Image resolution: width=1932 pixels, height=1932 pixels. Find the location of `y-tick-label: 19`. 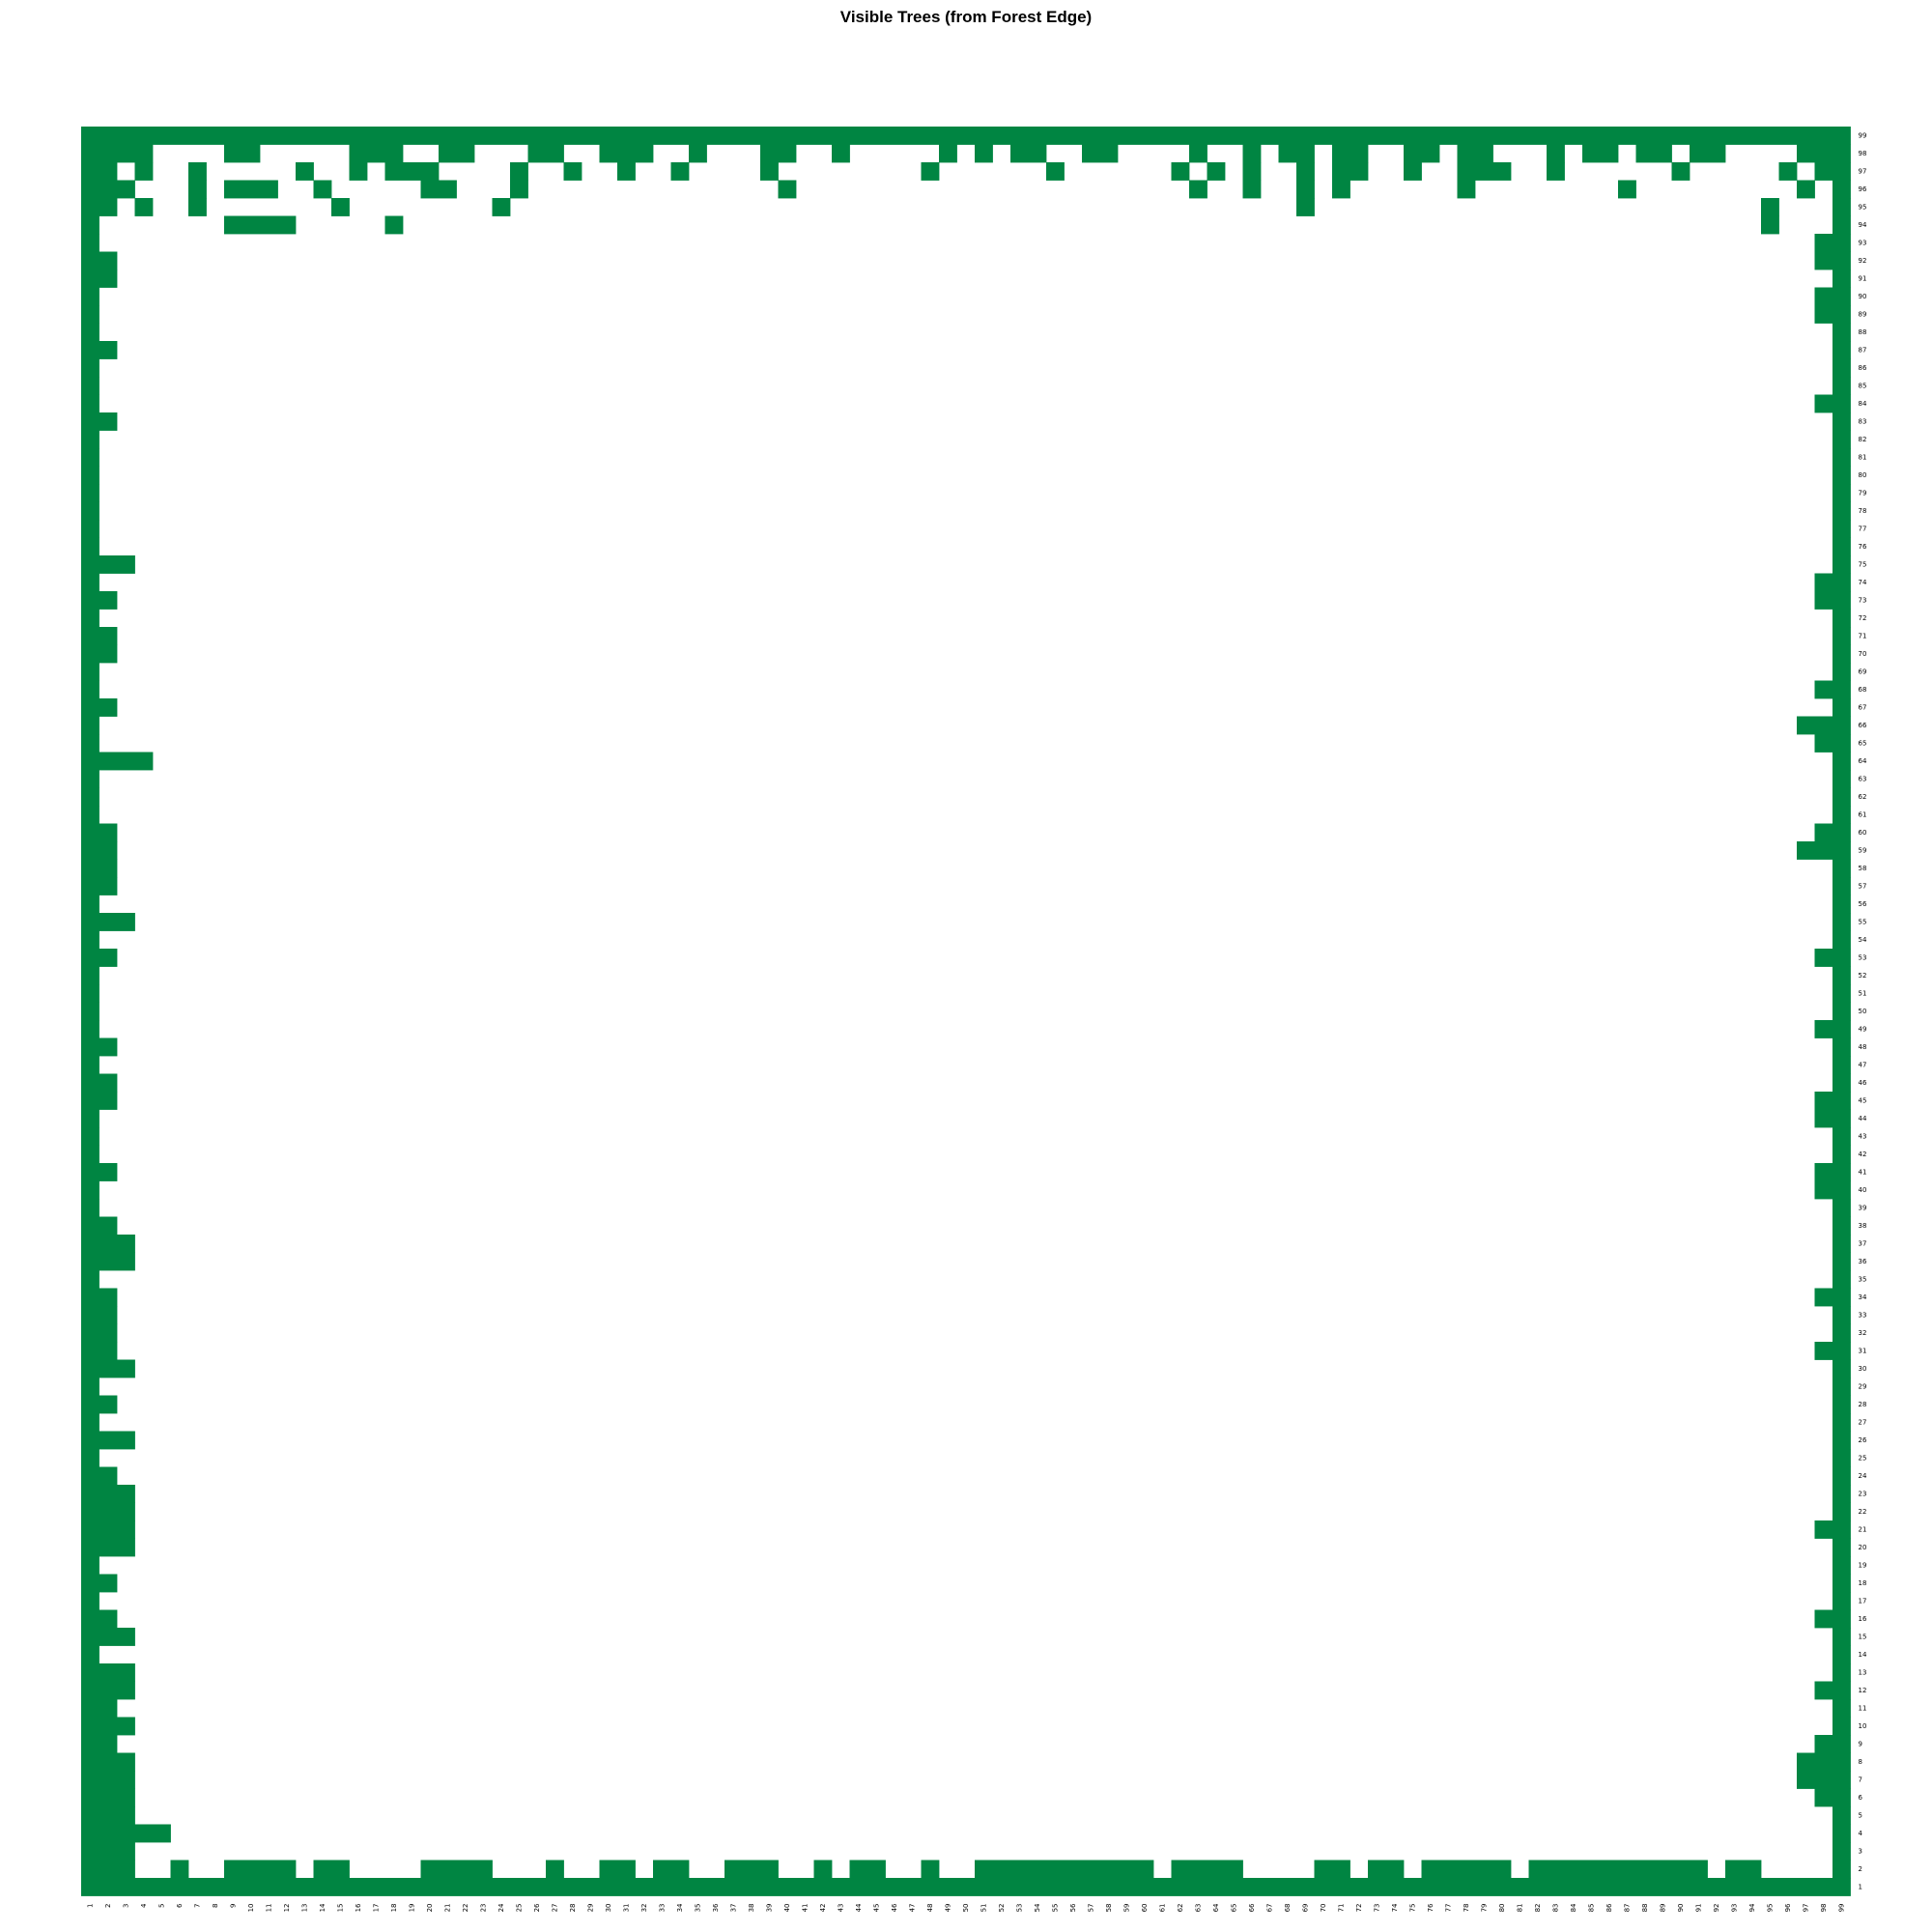

y-tick-label: 19 is located at coordinates (1863, 1565).